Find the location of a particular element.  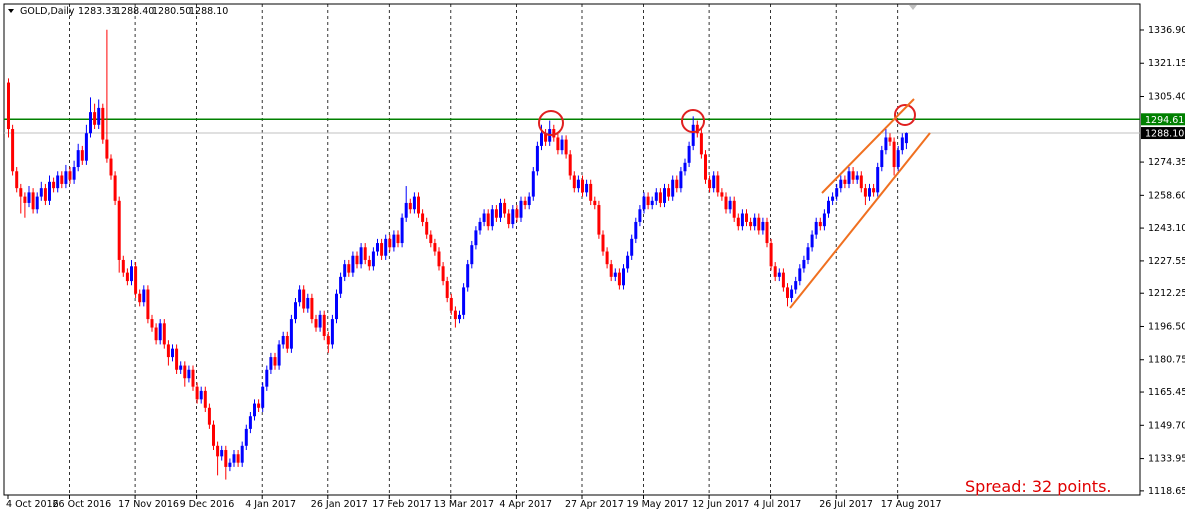

y-tick-label: 1196.50 is located at coordinates (1166, 326).